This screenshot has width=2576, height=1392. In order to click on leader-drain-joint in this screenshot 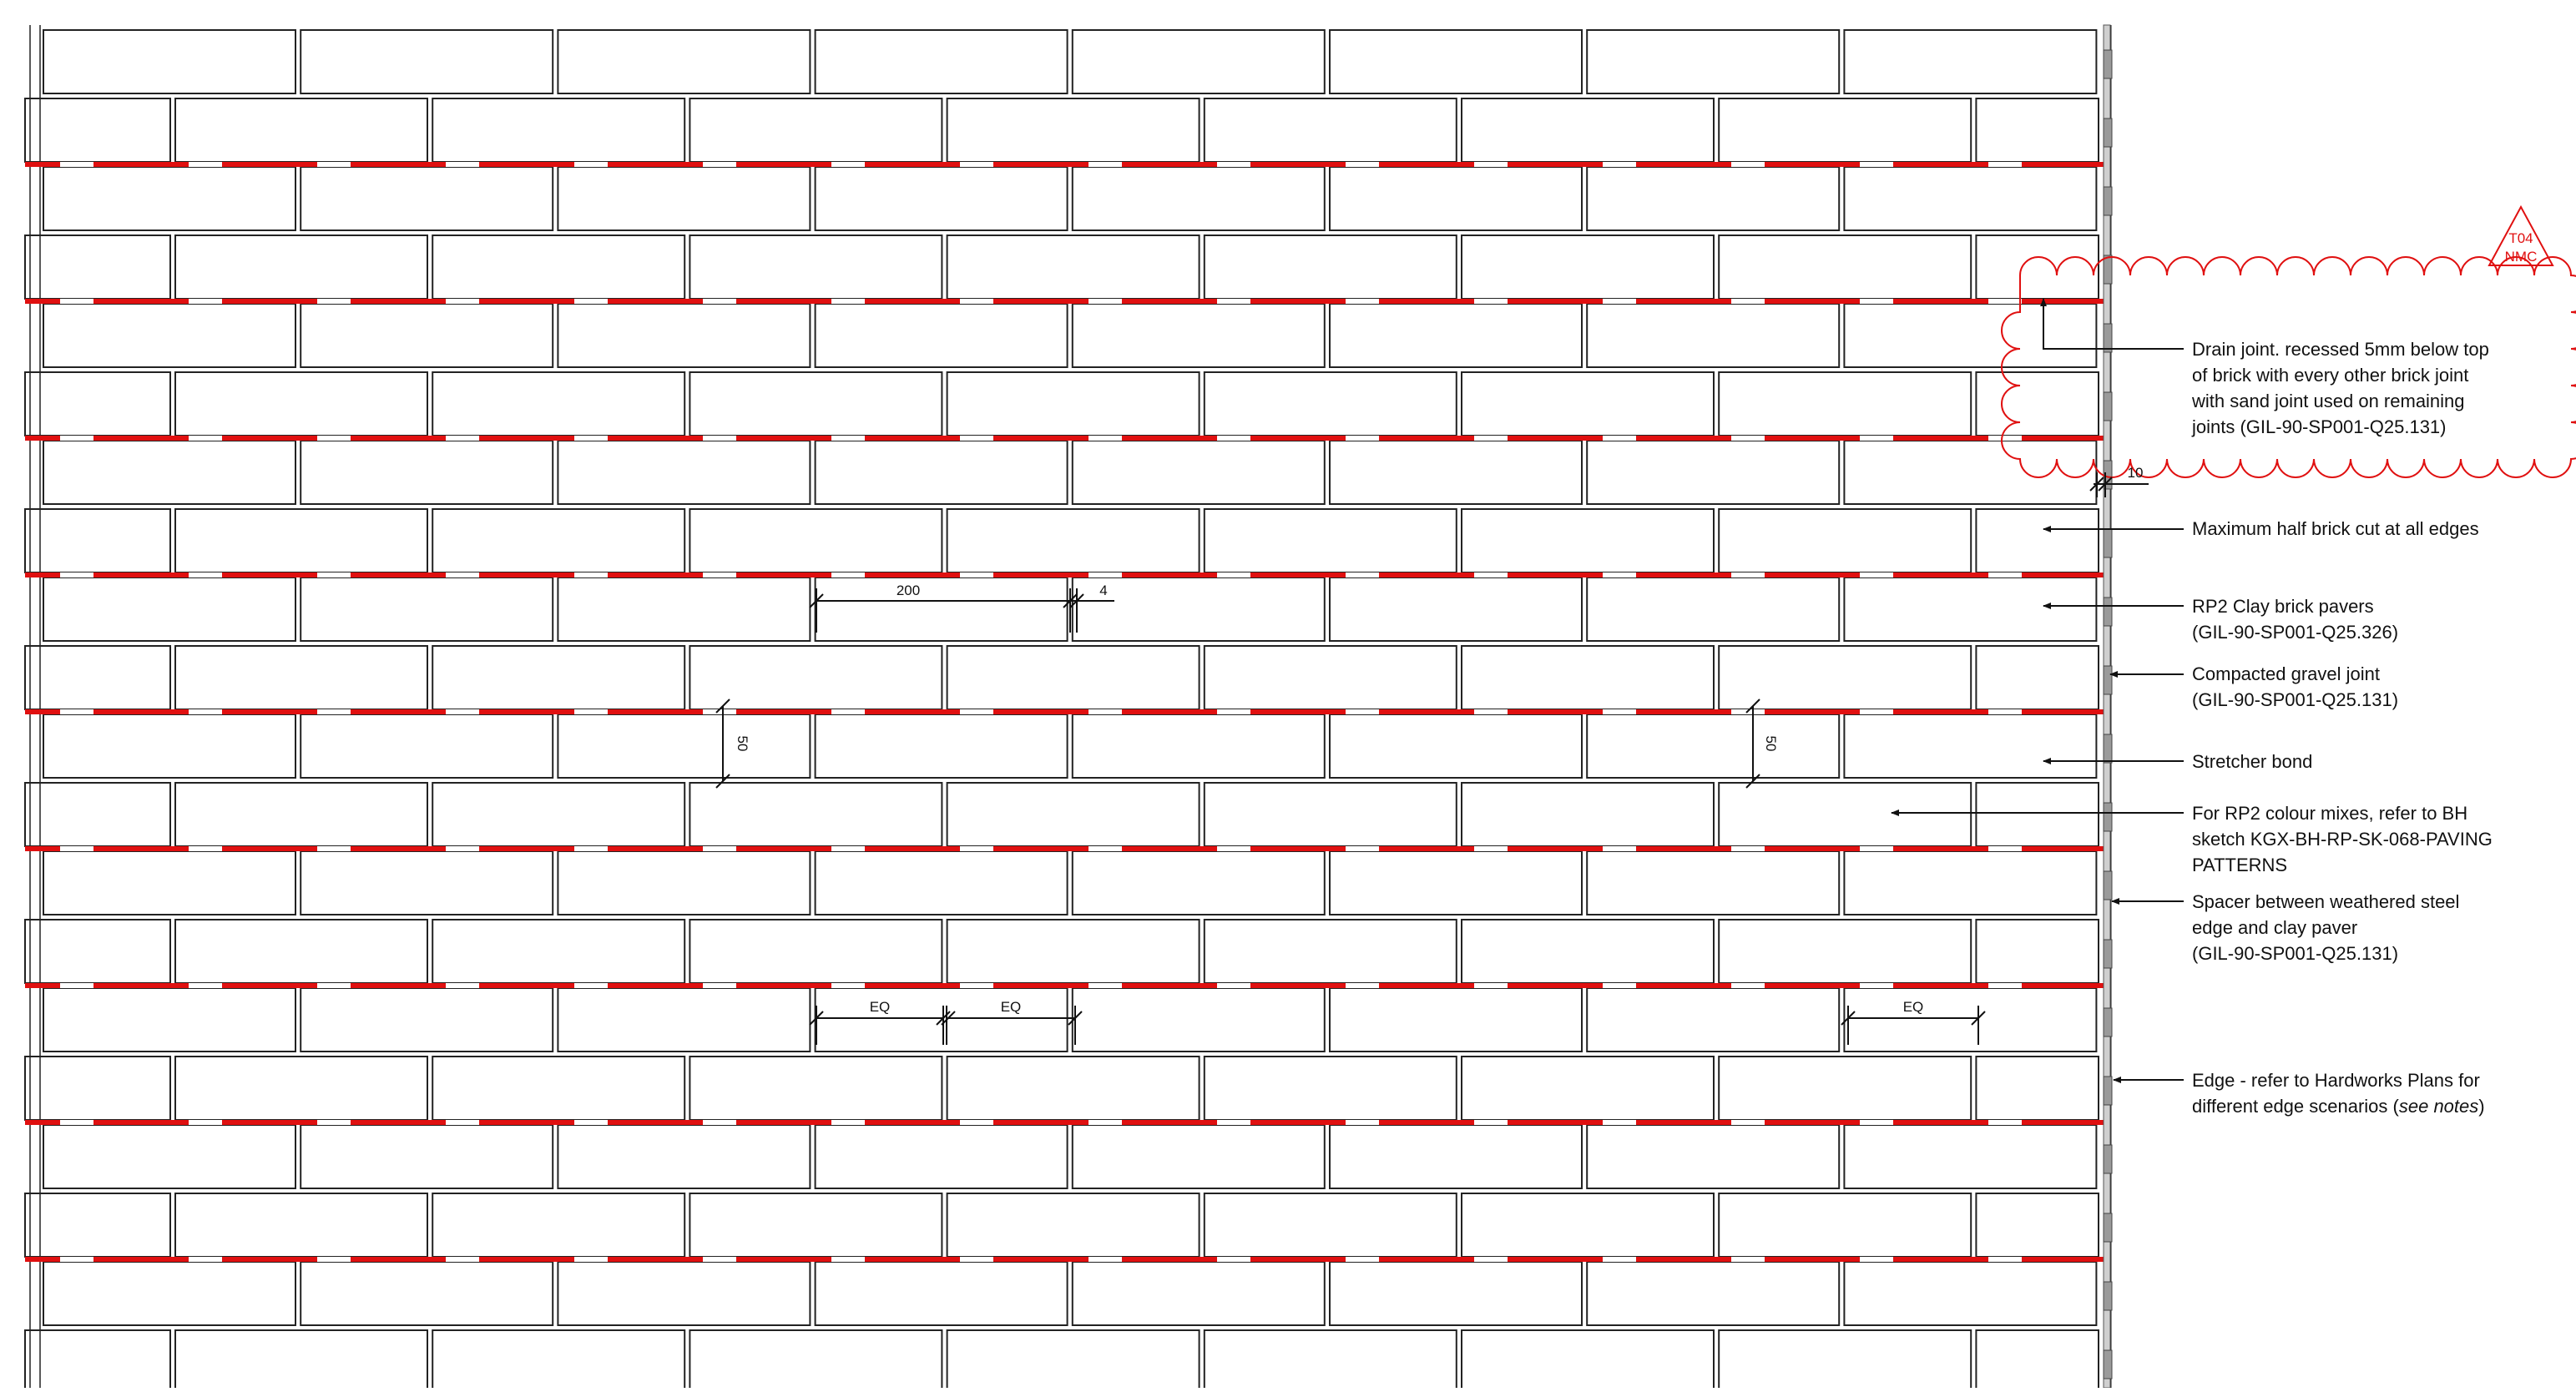, I will do `click(2112, 324)`.